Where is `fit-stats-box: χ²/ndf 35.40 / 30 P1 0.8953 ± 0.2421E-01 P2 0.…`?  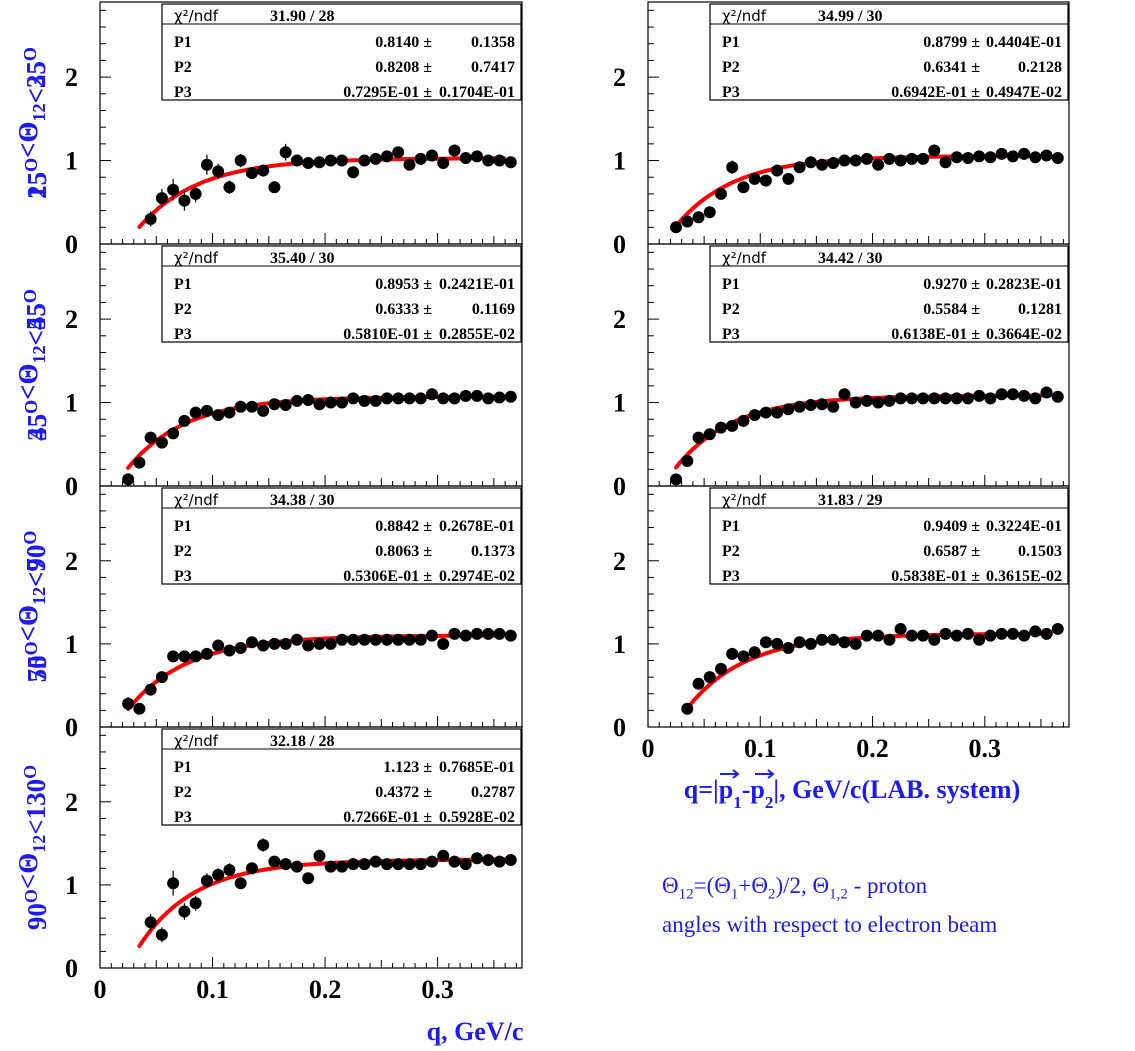
fit-stats-box: χ²/ndf 35.40 / 30 P1 0.8953 ± 0.2421E-01 P2 0.… is located at coordinates (341, 294).